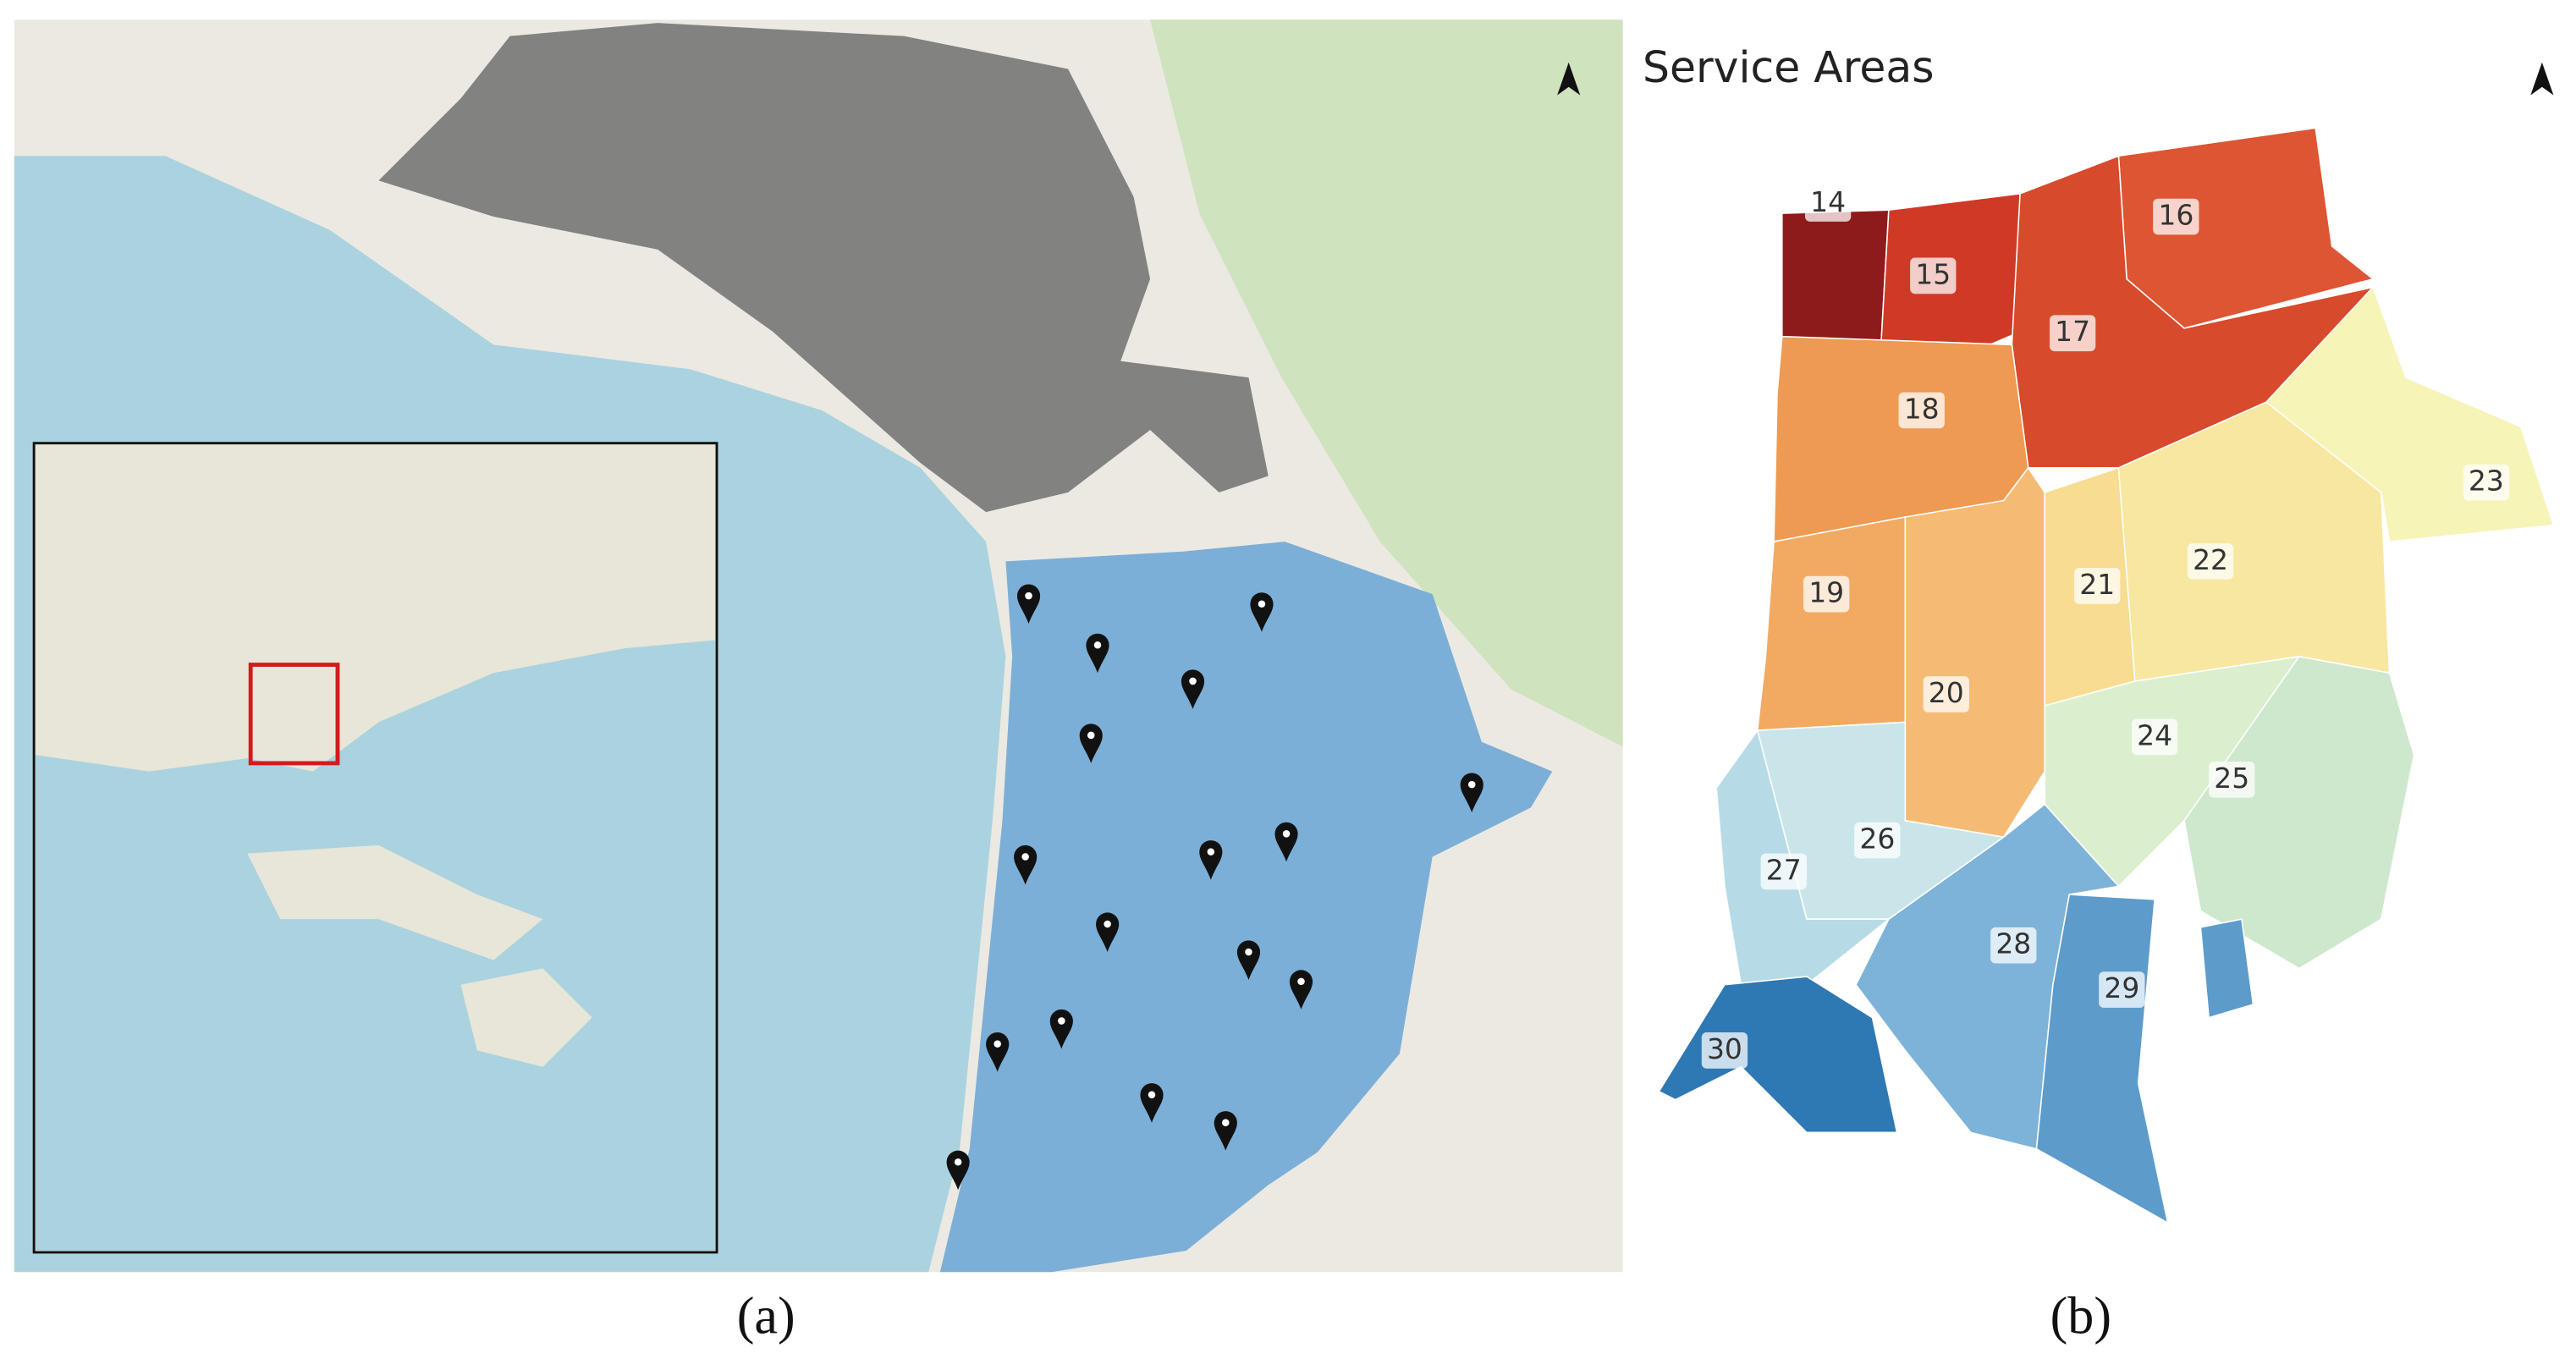  Describe the element at coordinates (2154, 735) in the screenshot. I see `area-label: 24` at that location.